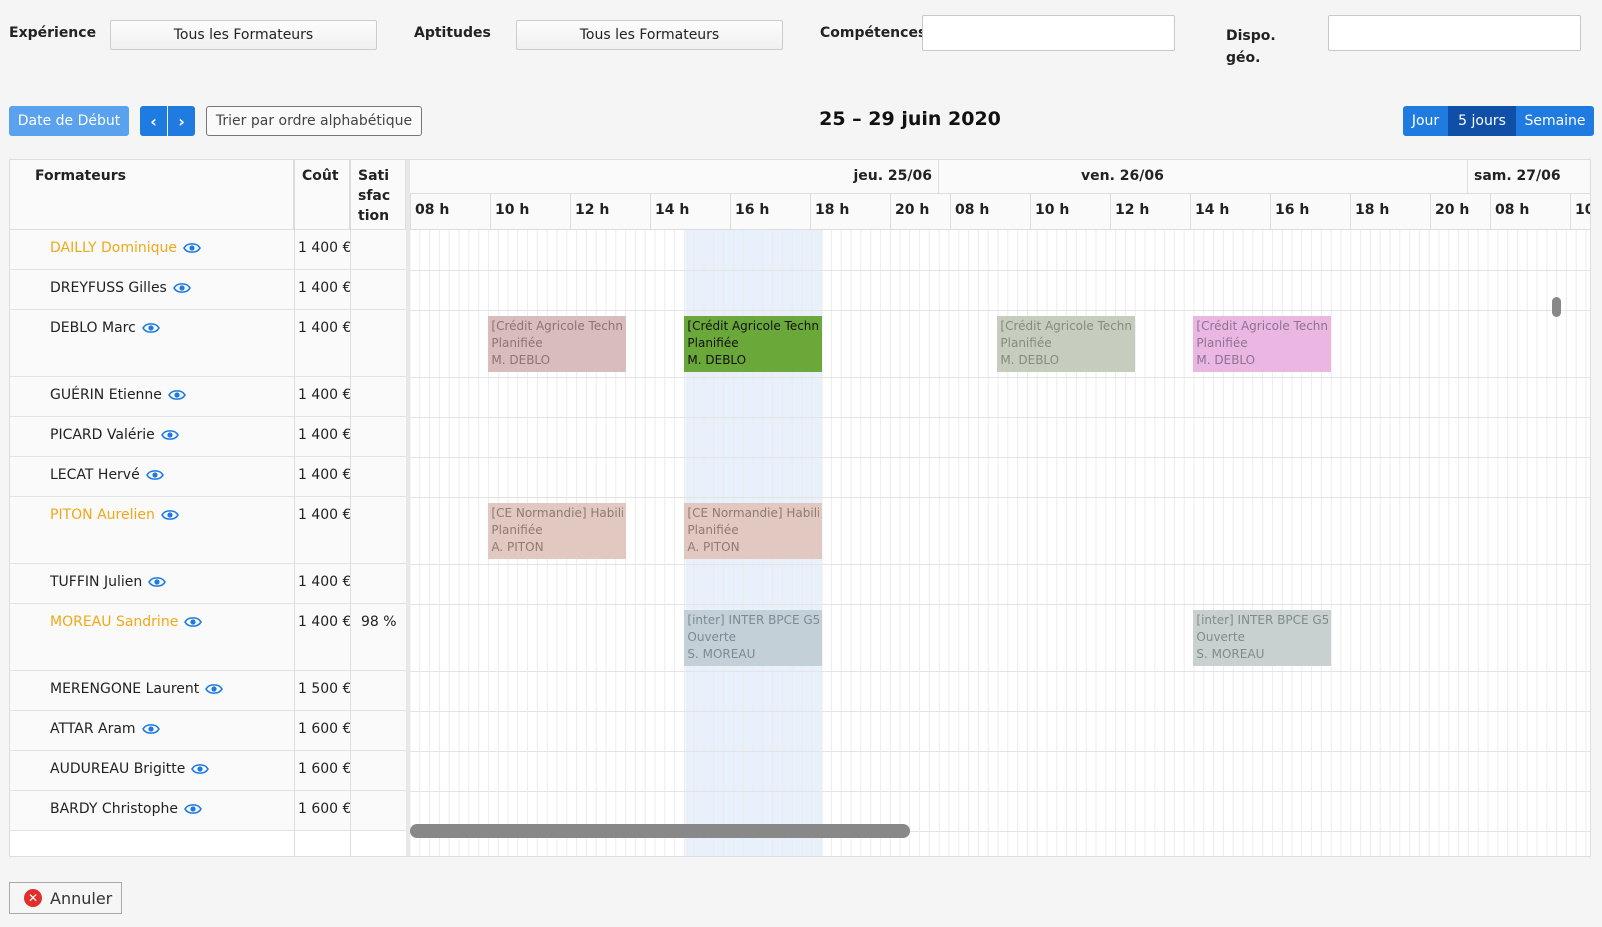  I want to click on trainer-name-text: BARDY Christophe, so click(114, 809).